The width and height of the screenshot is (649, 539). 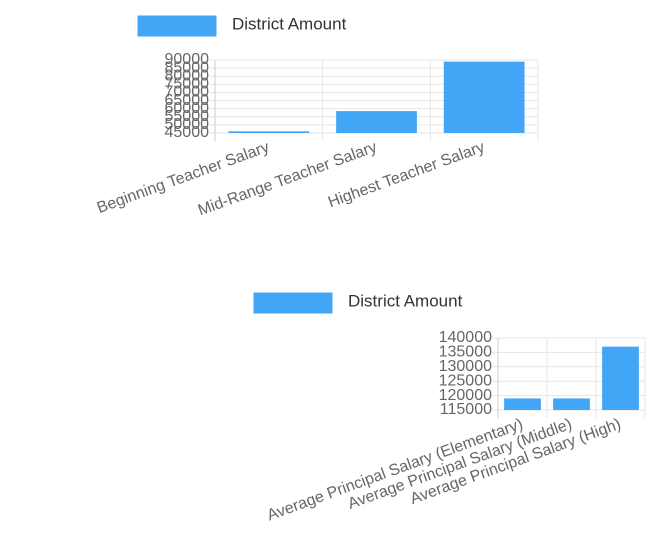 What do you see at coordinates (460, 464) in the screenshot?
I see `x-tick-label: Average Principal Salary (Middle)` at bounding box center [460, 464].